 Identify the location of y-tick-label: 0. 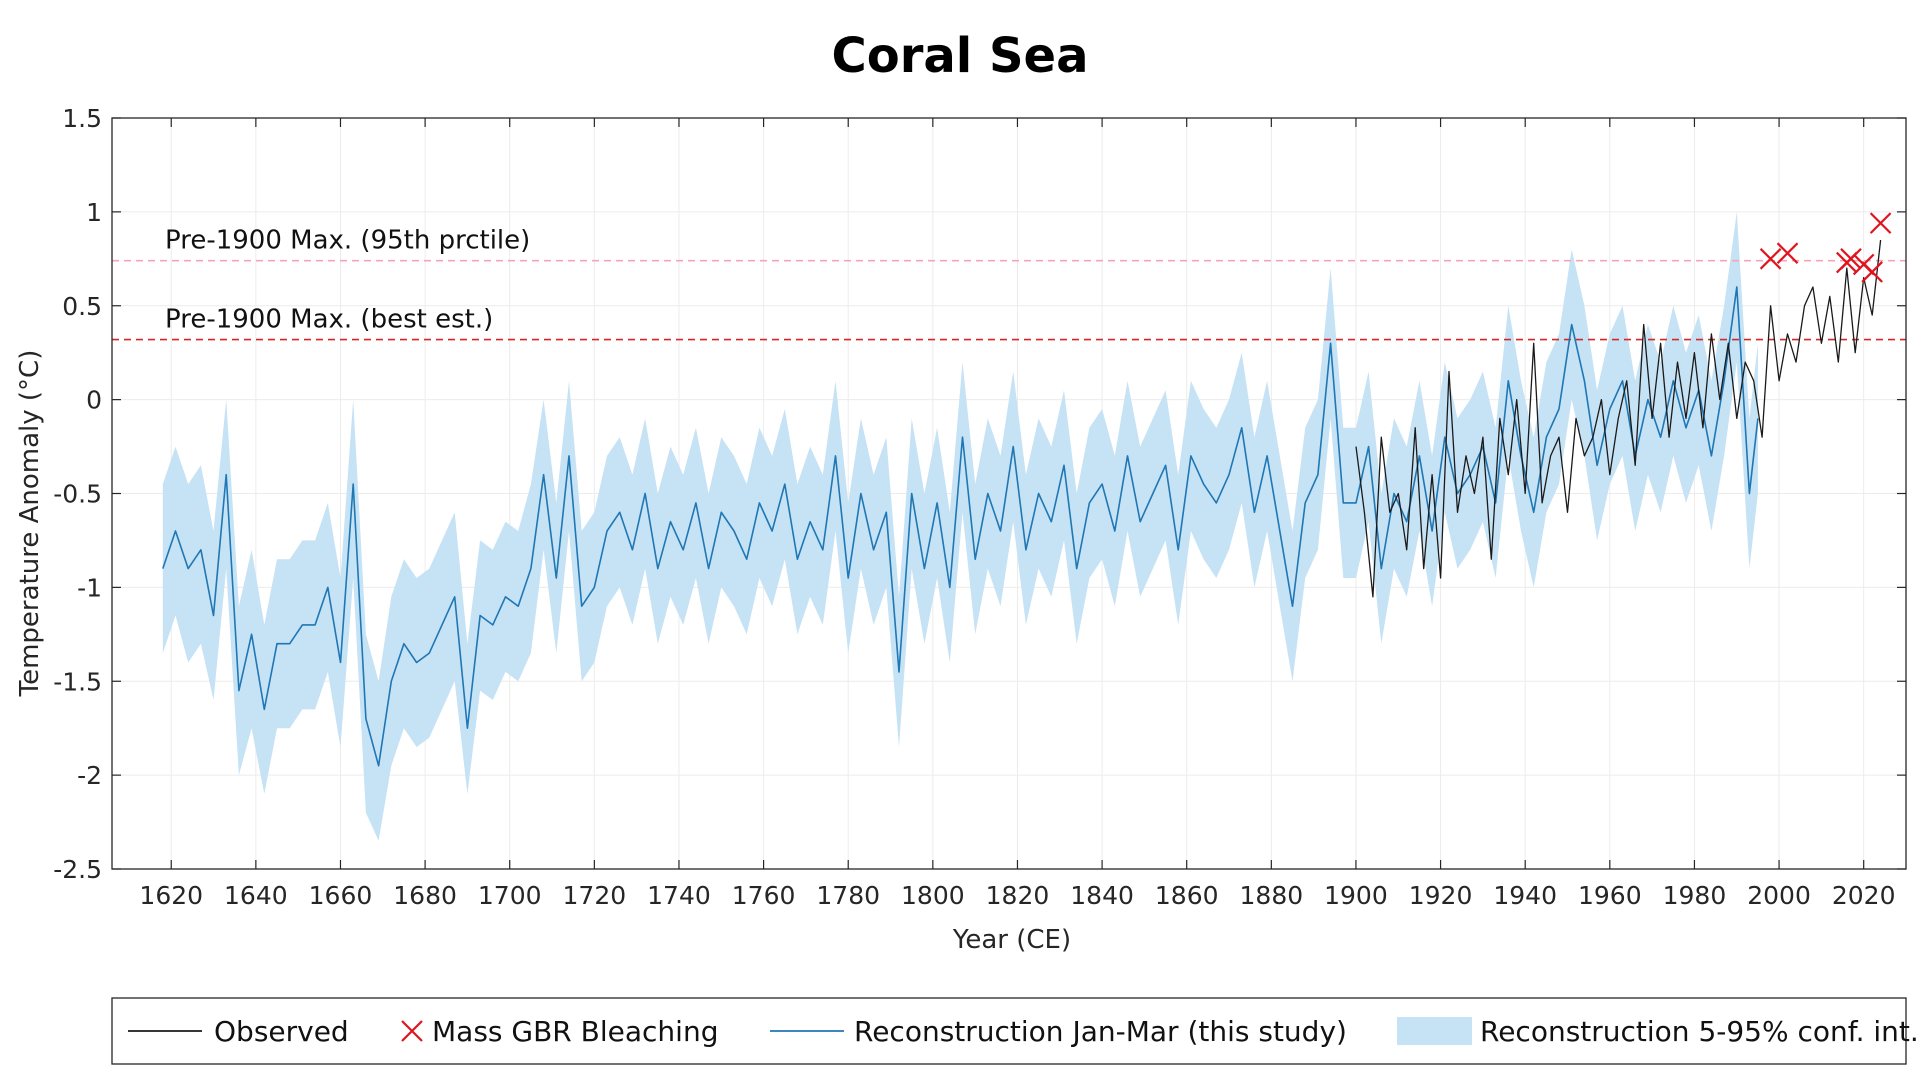
(94, 400).